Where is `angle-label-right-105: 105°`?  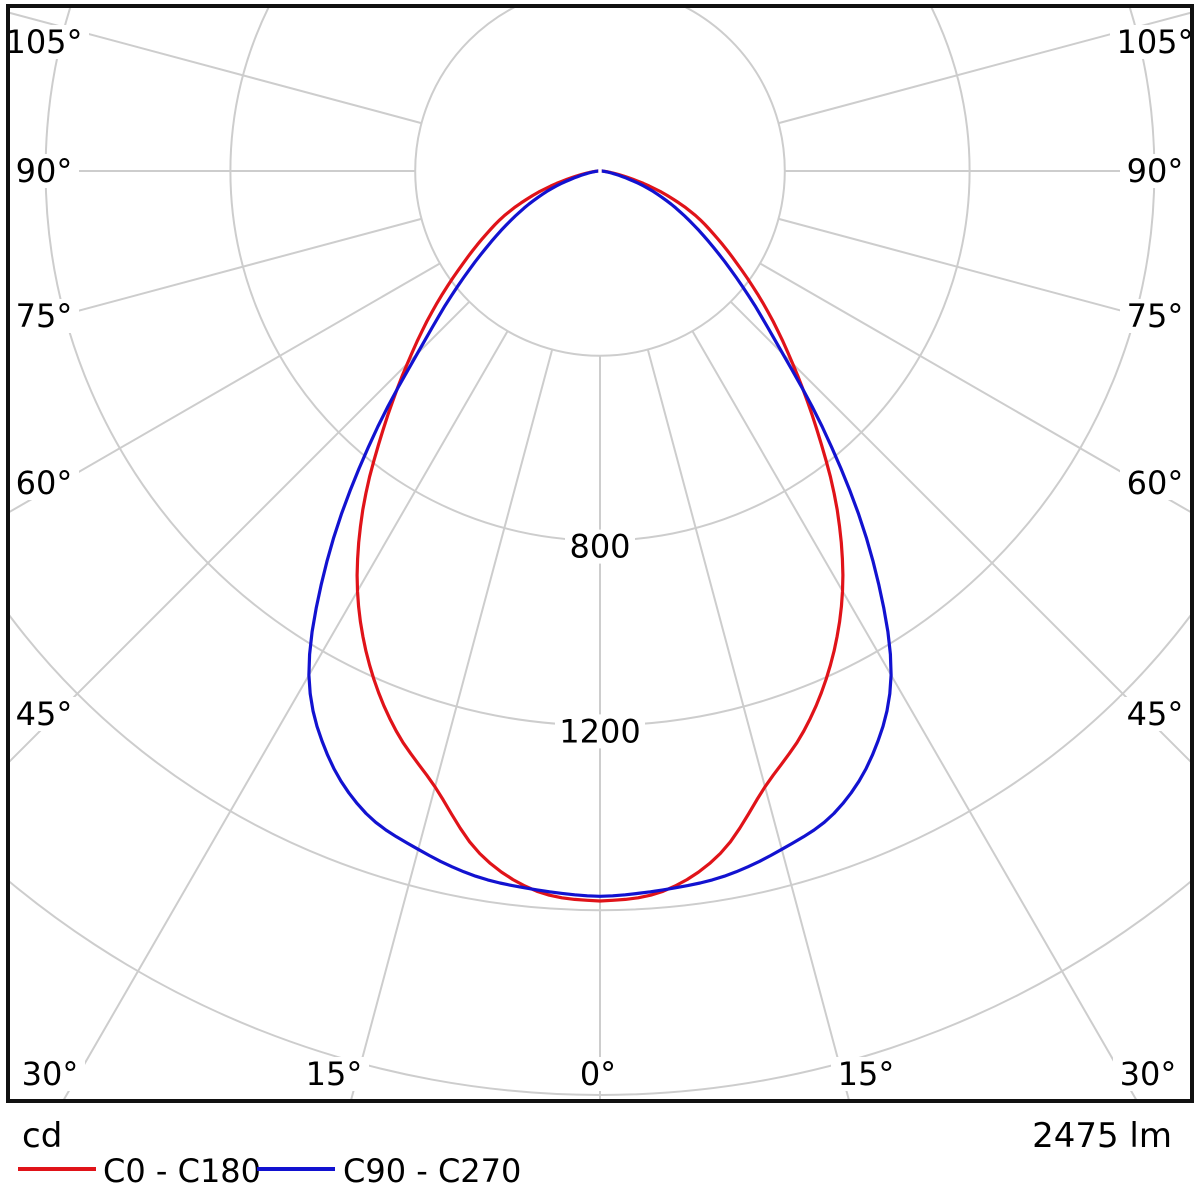 angle-label-right-105: 105° is located at coordinates (1154, 42).